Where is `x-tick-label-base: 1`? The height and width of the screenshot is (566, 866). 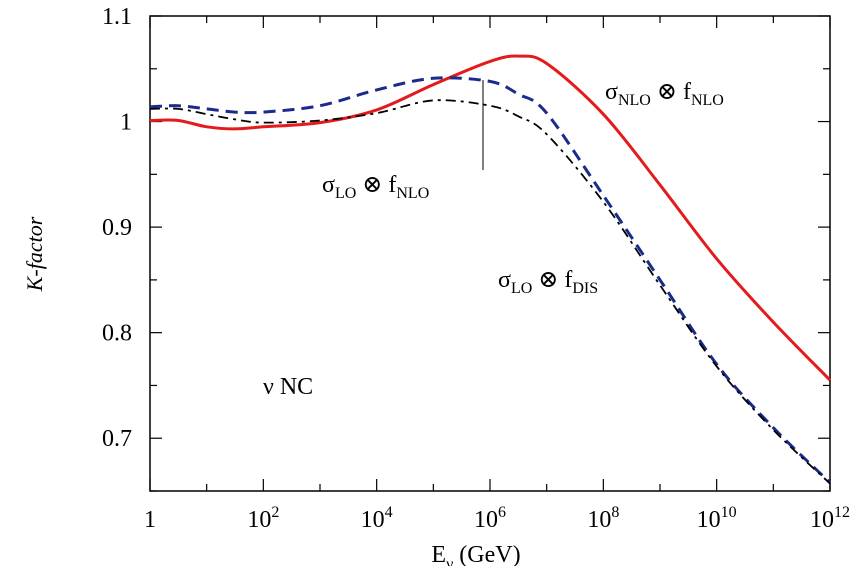 x-tick-label-base: 1 is located at coordinates (150, 520).